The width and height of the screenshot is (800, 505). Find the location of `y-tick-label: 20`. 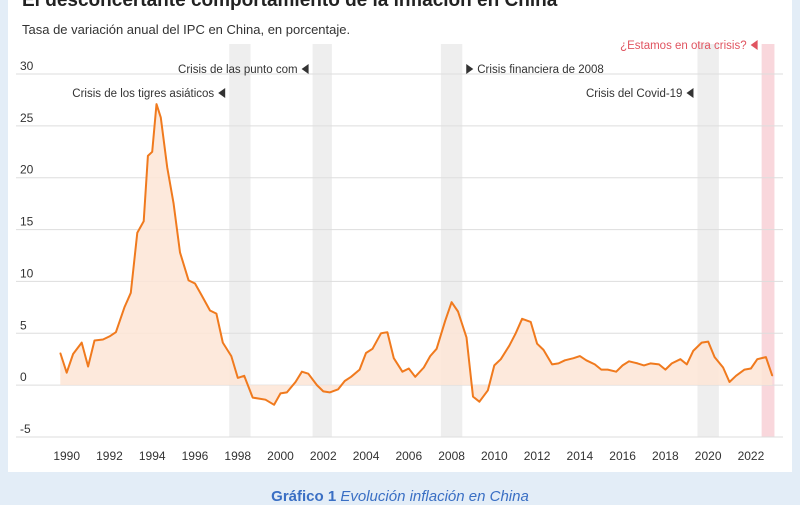

y-tick-label: 20 is located at coordinates (27, 170).